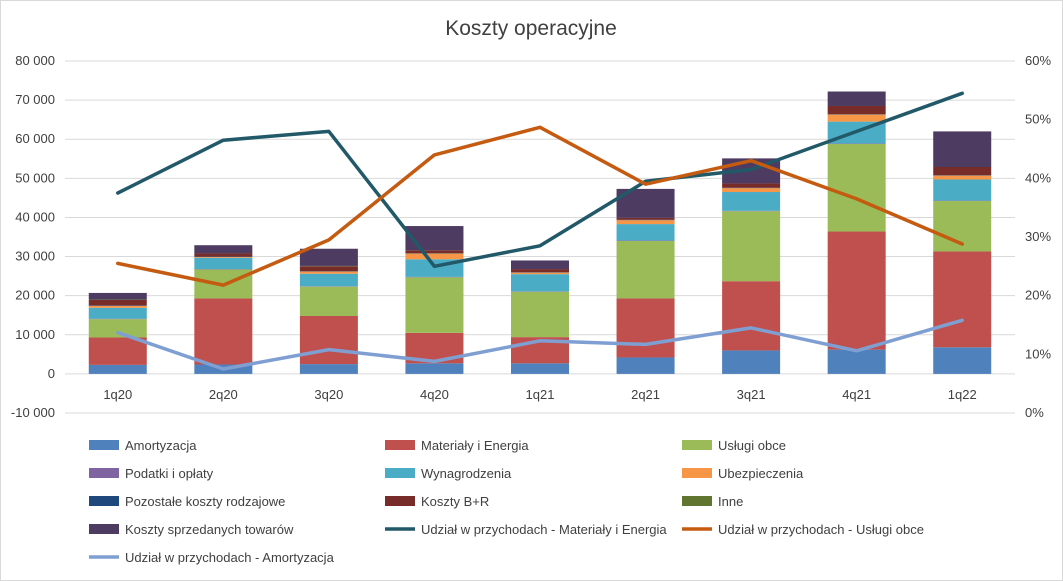  What do you see at coordinates (161, 445) in the screenshot?
I see `legend-label: Amortyzacja` at bounding box center [161, 445].